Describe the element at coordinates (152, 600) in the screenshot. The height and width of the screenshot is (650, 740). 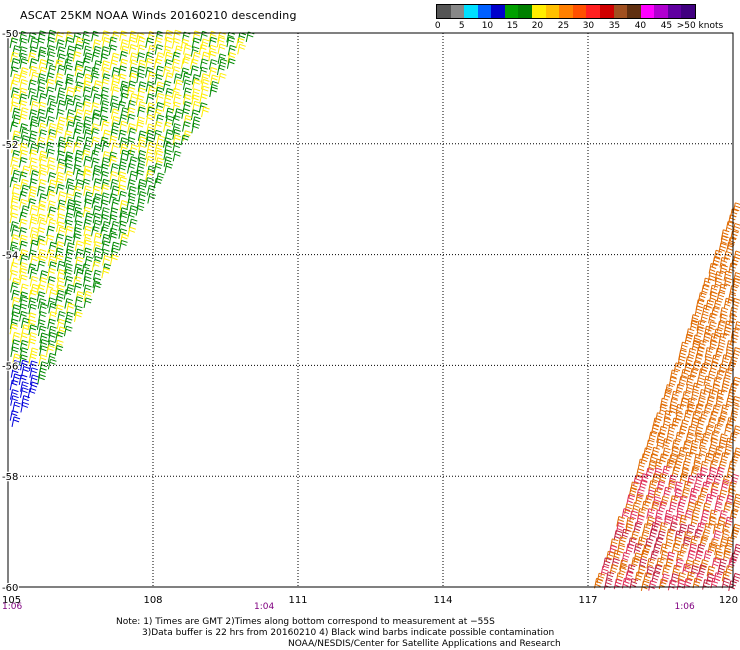
I see `lon-tick-label: 108` at that location.